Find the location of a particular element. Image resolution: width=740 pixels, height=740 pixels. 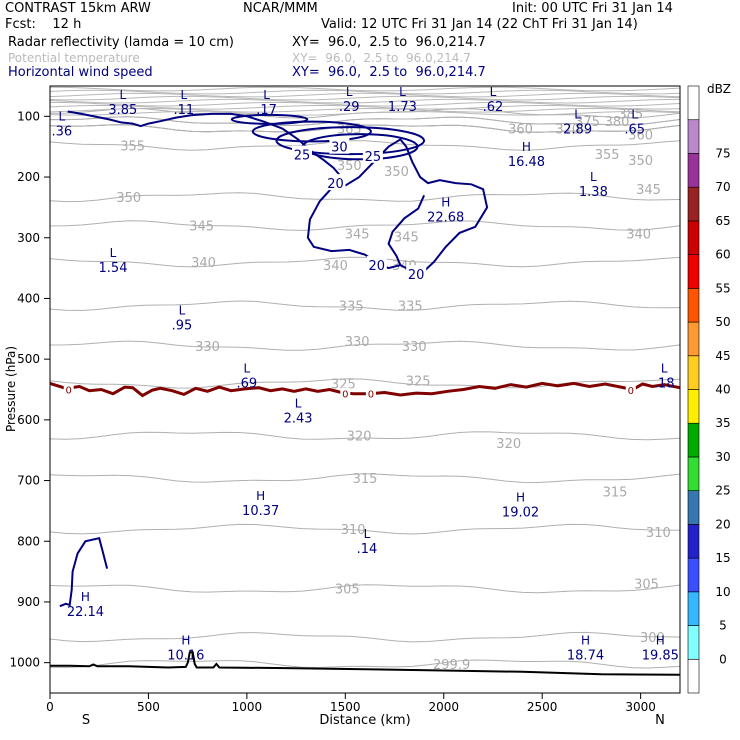

extremum-value-label: 2.43 is located at coordinates (298, 419).